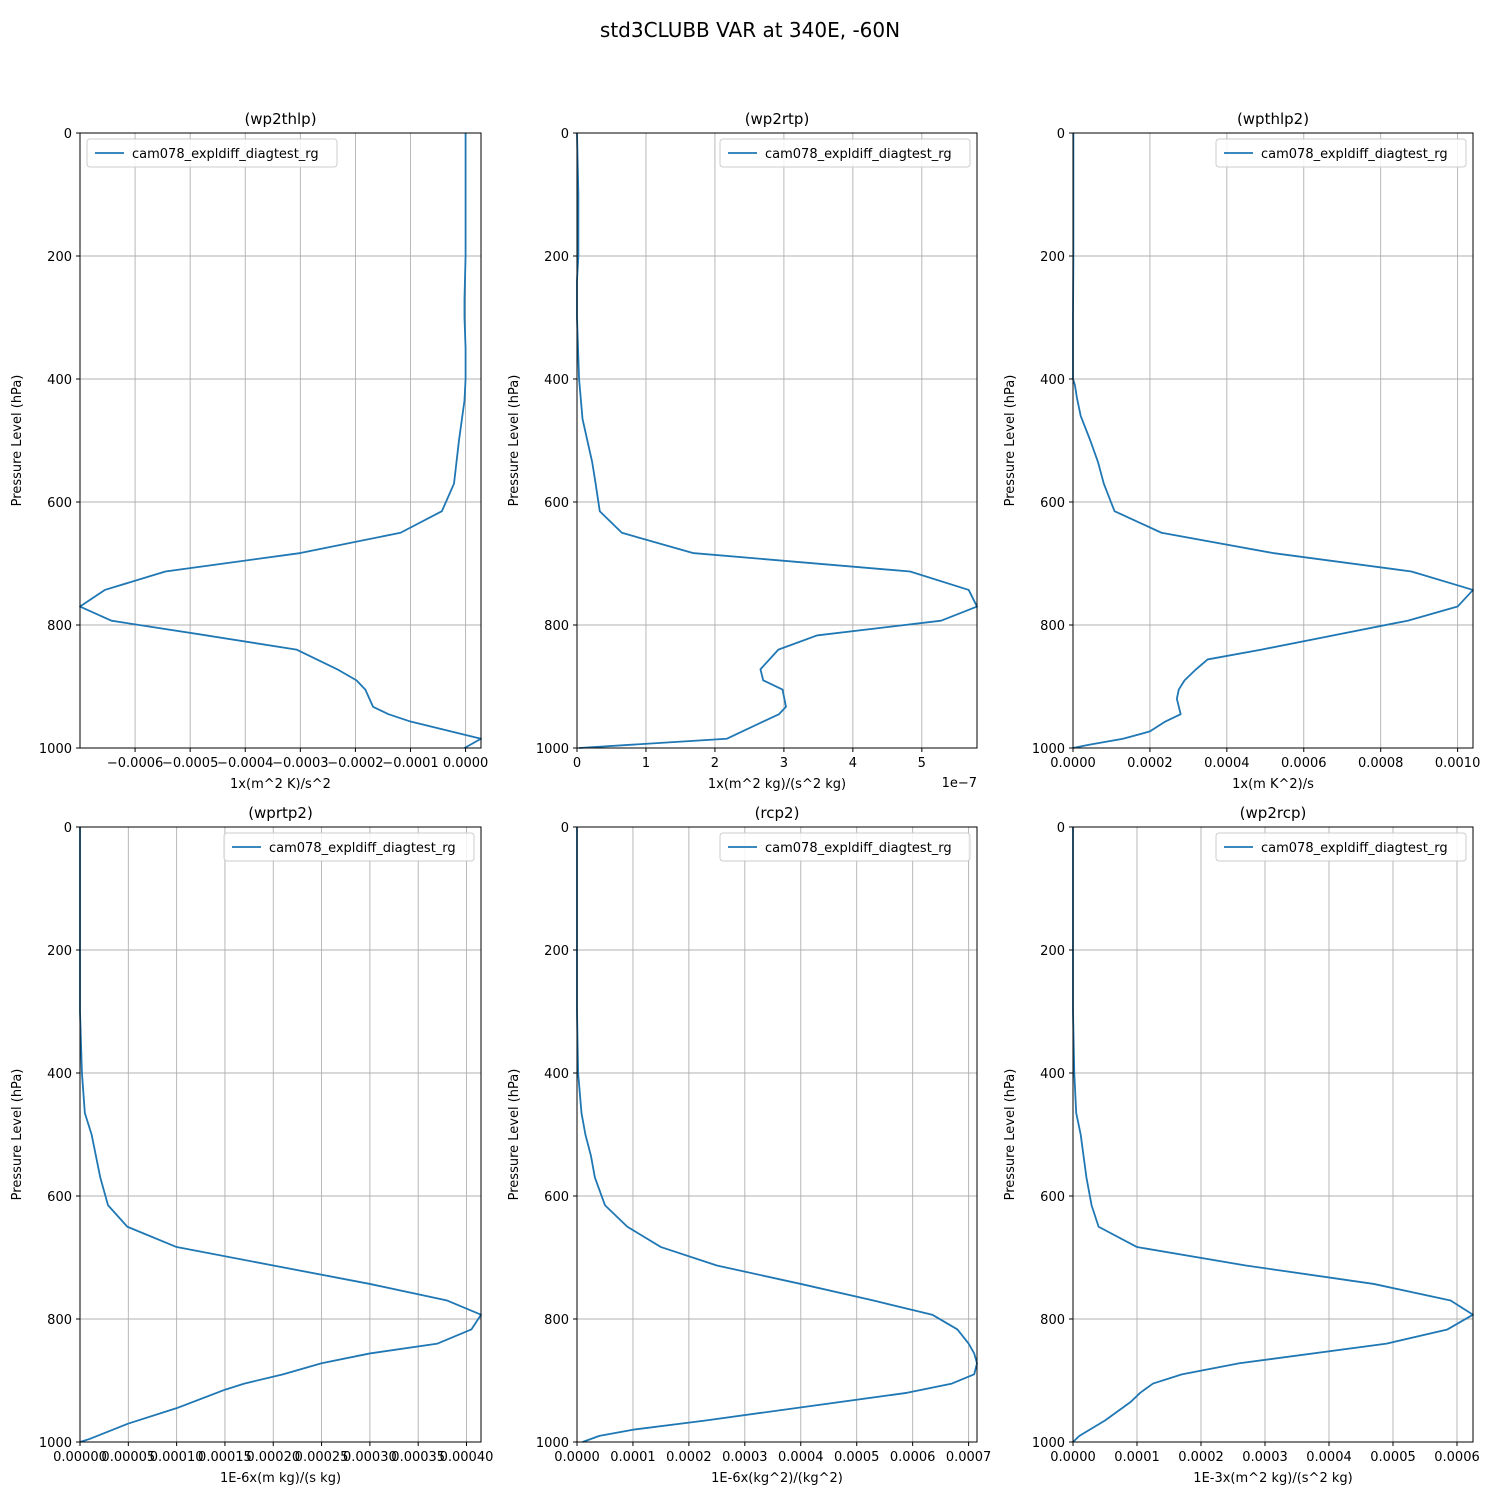 Image resolution: width=1500 pixels, height=1500 pixels. Describe the element at coordinates (969, 1457) in the screenshot. I see `x-tick-label: 0.0007` at that location.